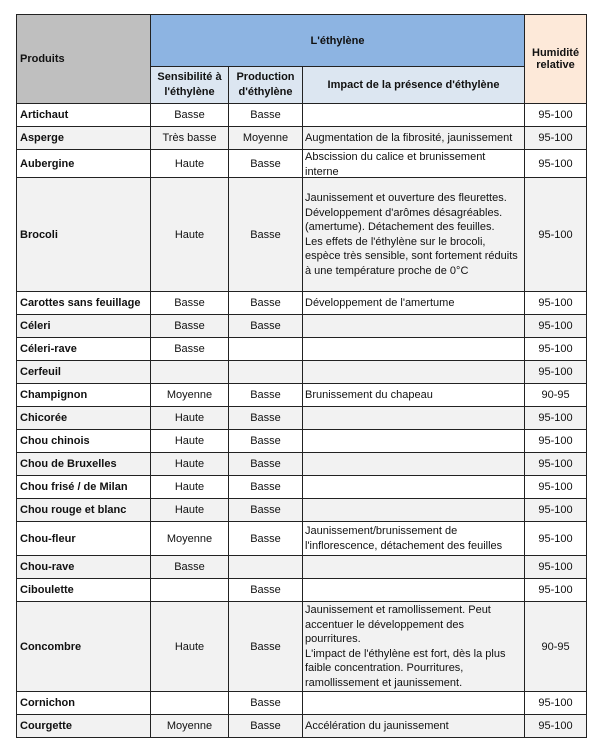  Describe the element at coordinates (189, 703) in the screenshot. I see `sensibilite-cell` at that location.